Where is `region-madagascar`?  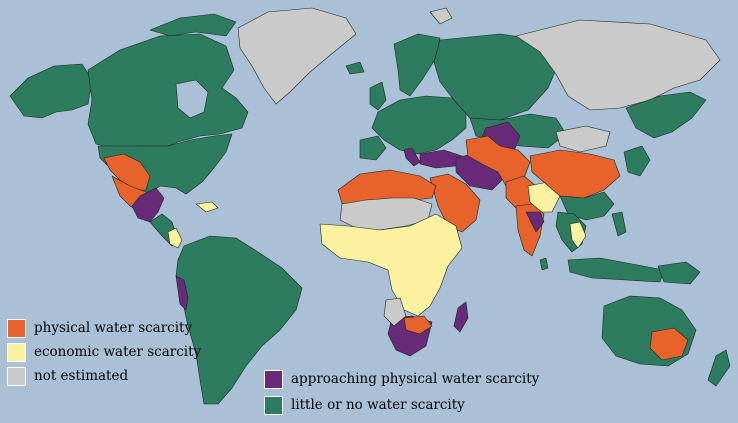
region-madagascar is located at coordinates (461, 317).